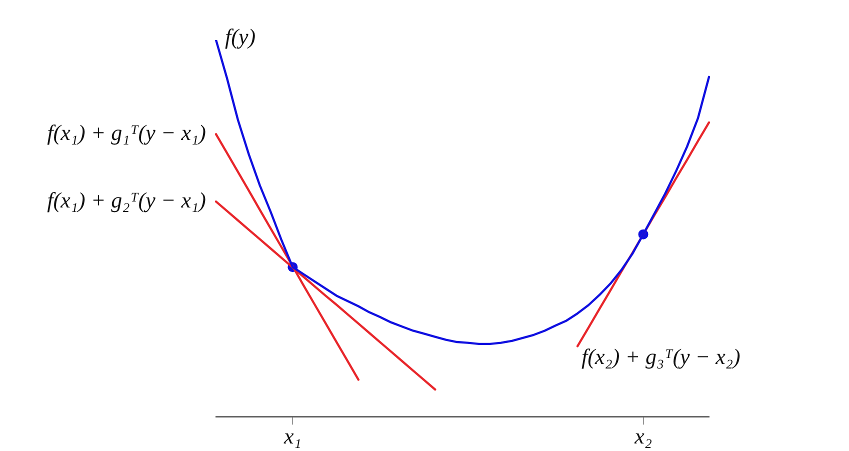 This screenshot has height=451, width=849. I want to click on series-label: f(x₂) + g₃ᵀ(y − x₂), so click(661, 356).